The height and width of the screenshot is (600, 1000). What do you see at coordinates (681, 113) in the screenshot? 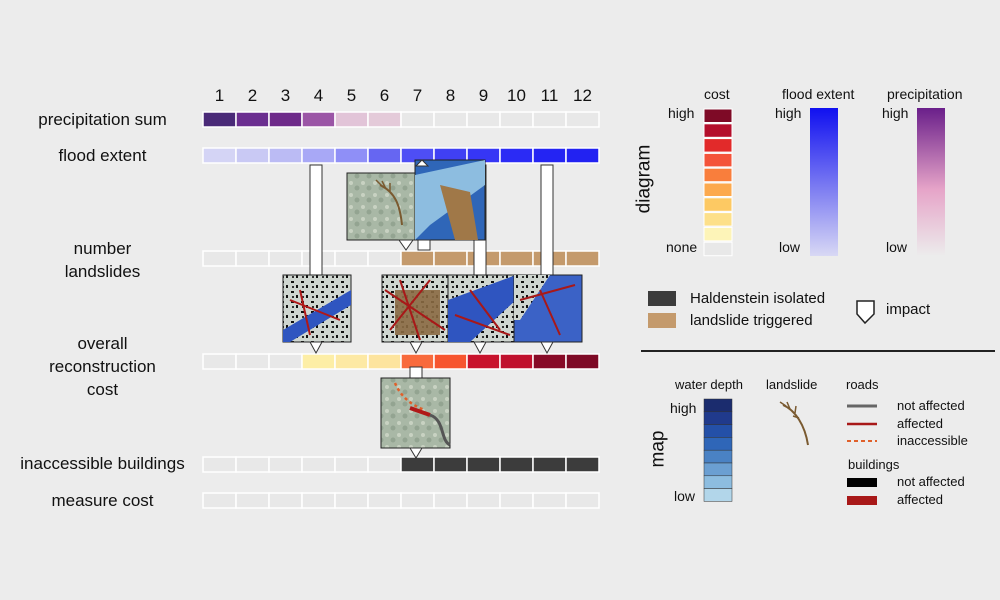
I see `cost-legend-high: high` at bounding box center [681, 113].